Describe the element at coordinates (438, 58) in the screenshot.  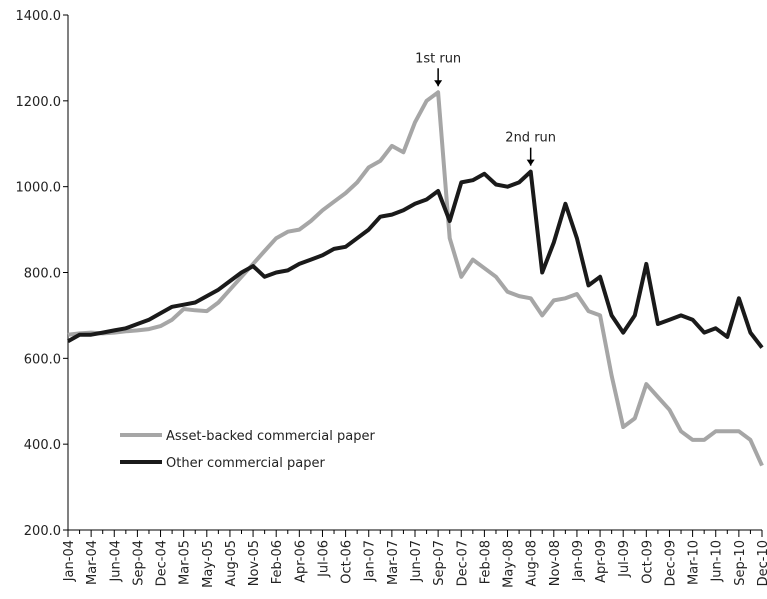
I see `annotation: 1st run` at that location.